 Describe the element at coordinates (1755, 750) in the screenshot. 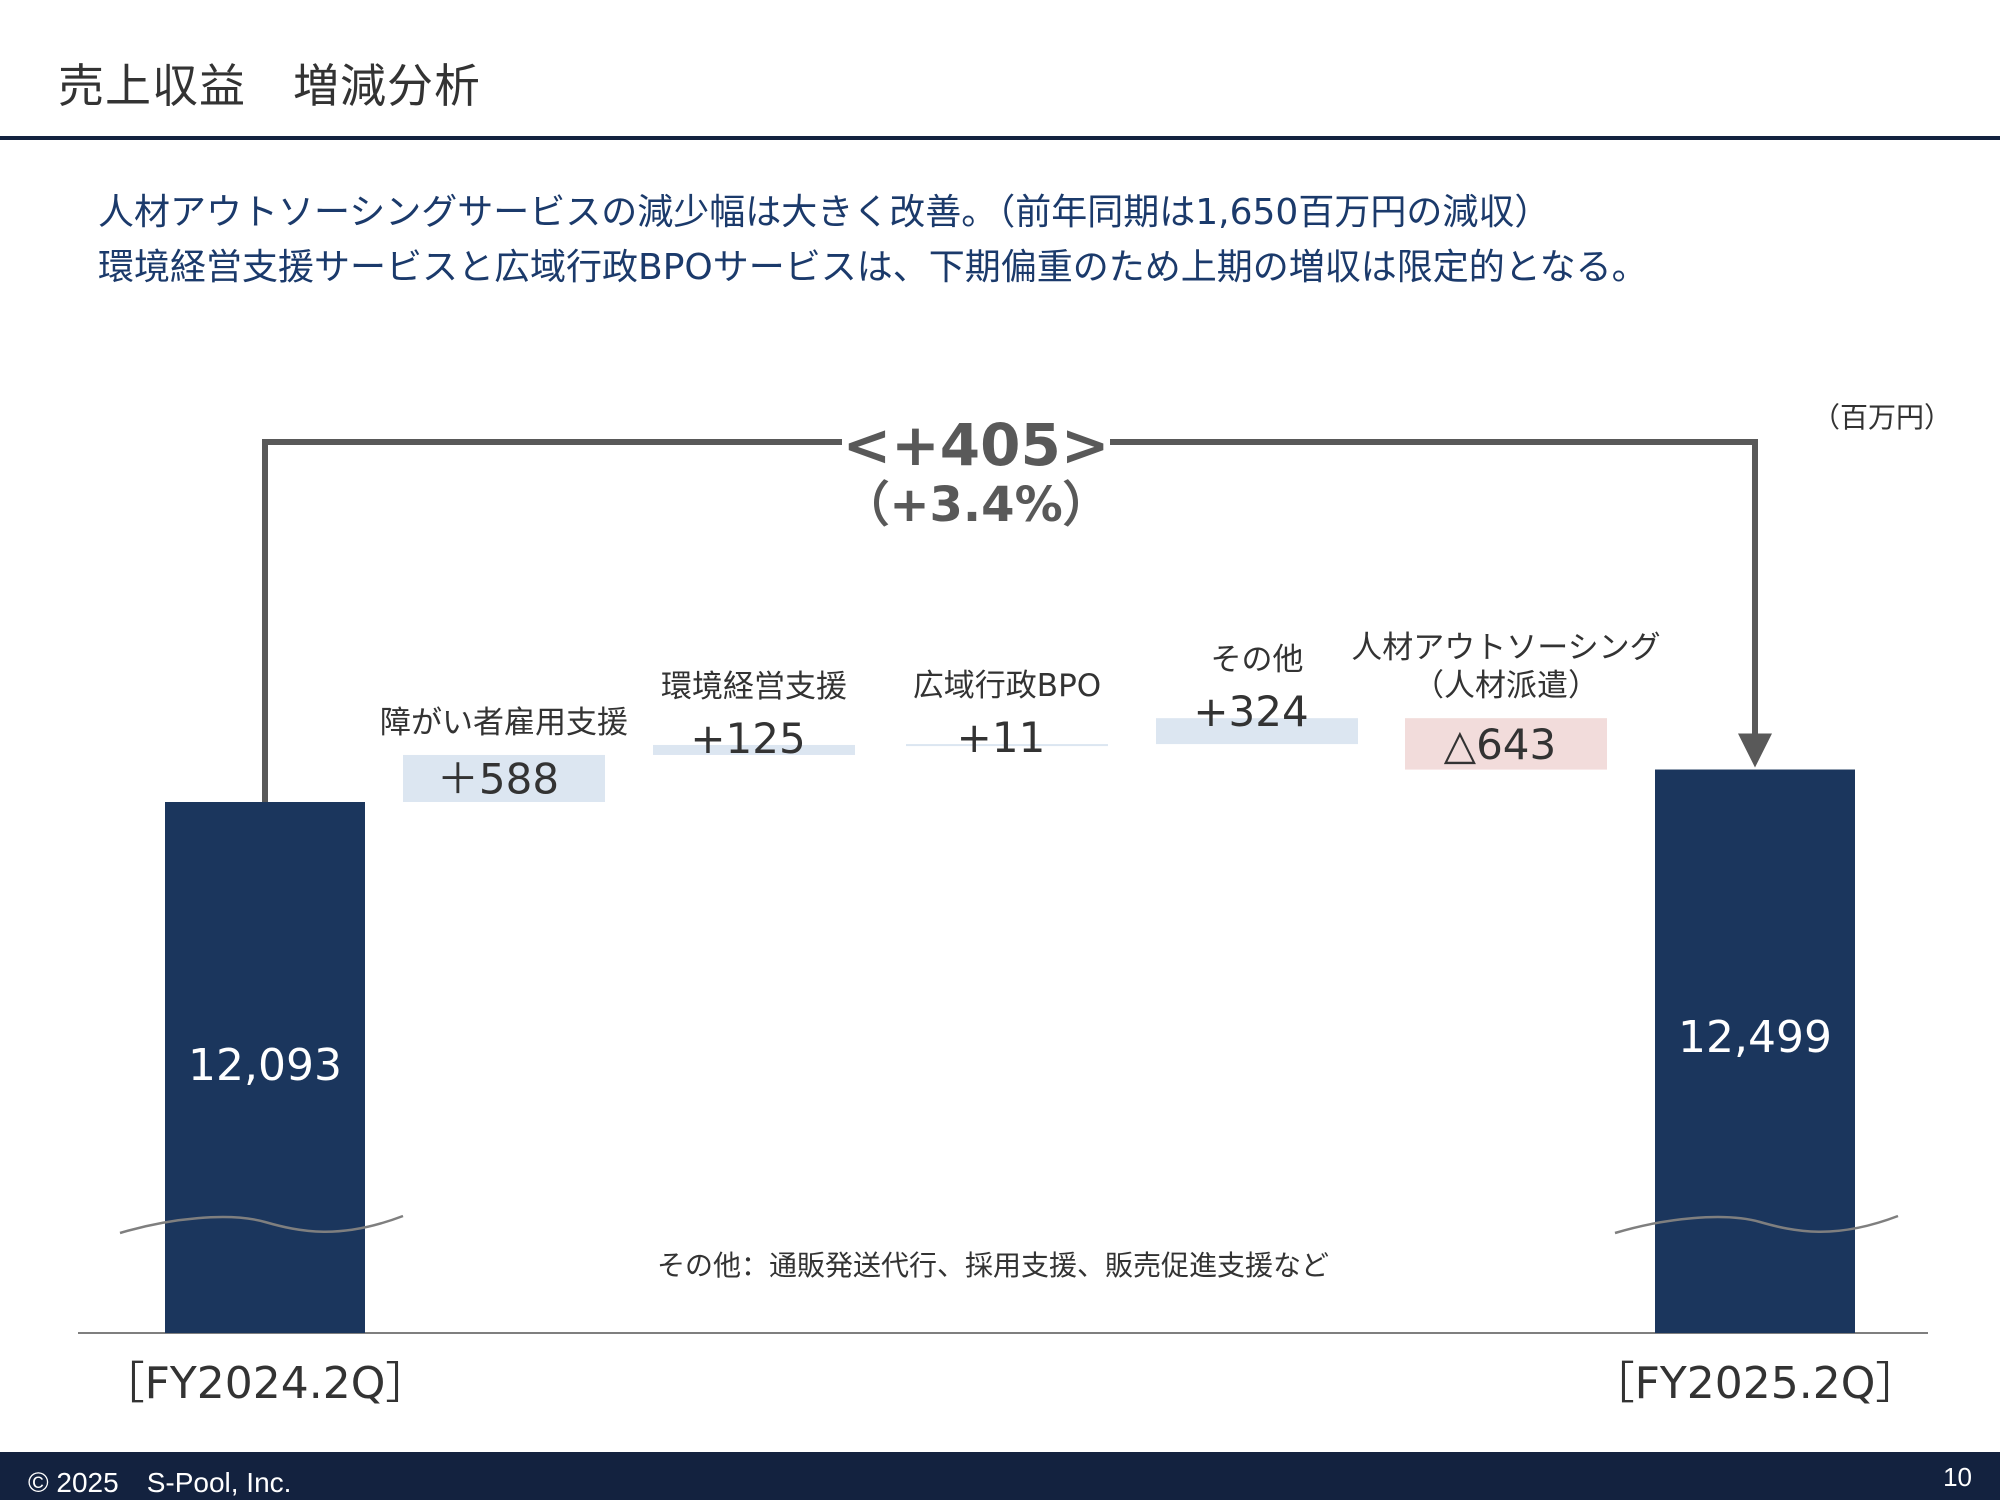

I see `change-arrowhead` at that location.